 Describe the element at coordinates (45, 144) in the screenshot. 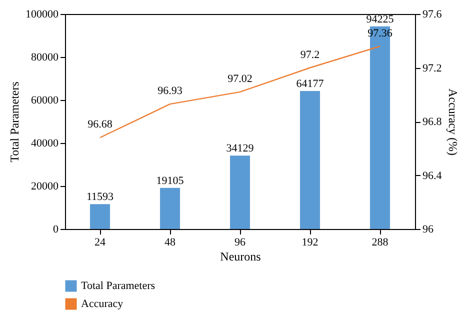

I see `y-tick-label: 40000` at that location.